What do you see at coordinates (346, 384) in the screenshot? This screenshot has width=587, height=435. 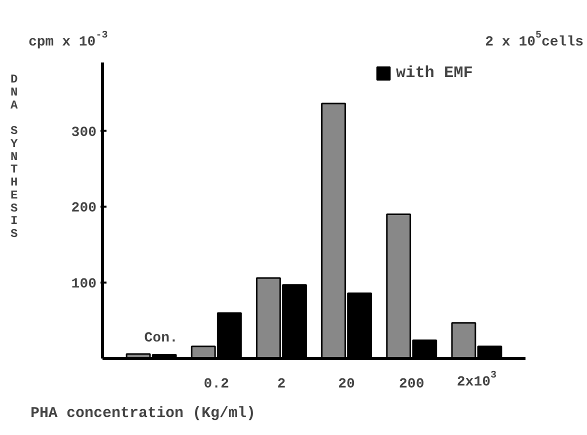 I see `x-tick-label: 20` at bounding box center [346, 384].